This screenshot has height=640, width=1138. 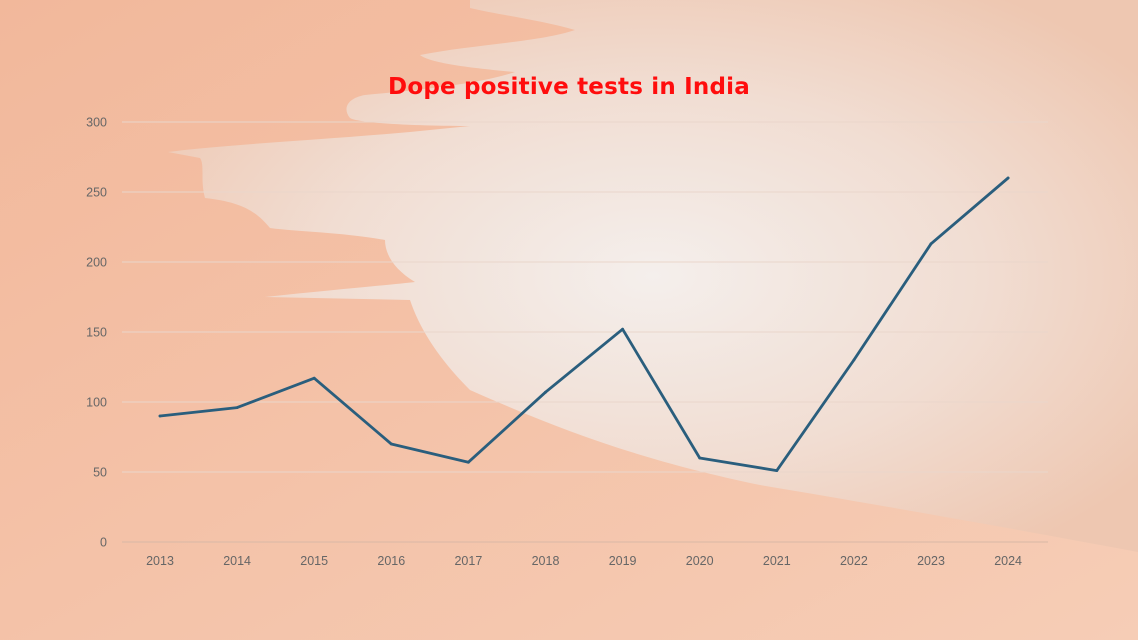 What do you see at coordinates (931, 561) in the screenshot?
I see `x-tick-label: 2023` at bounding box center [931, 561].